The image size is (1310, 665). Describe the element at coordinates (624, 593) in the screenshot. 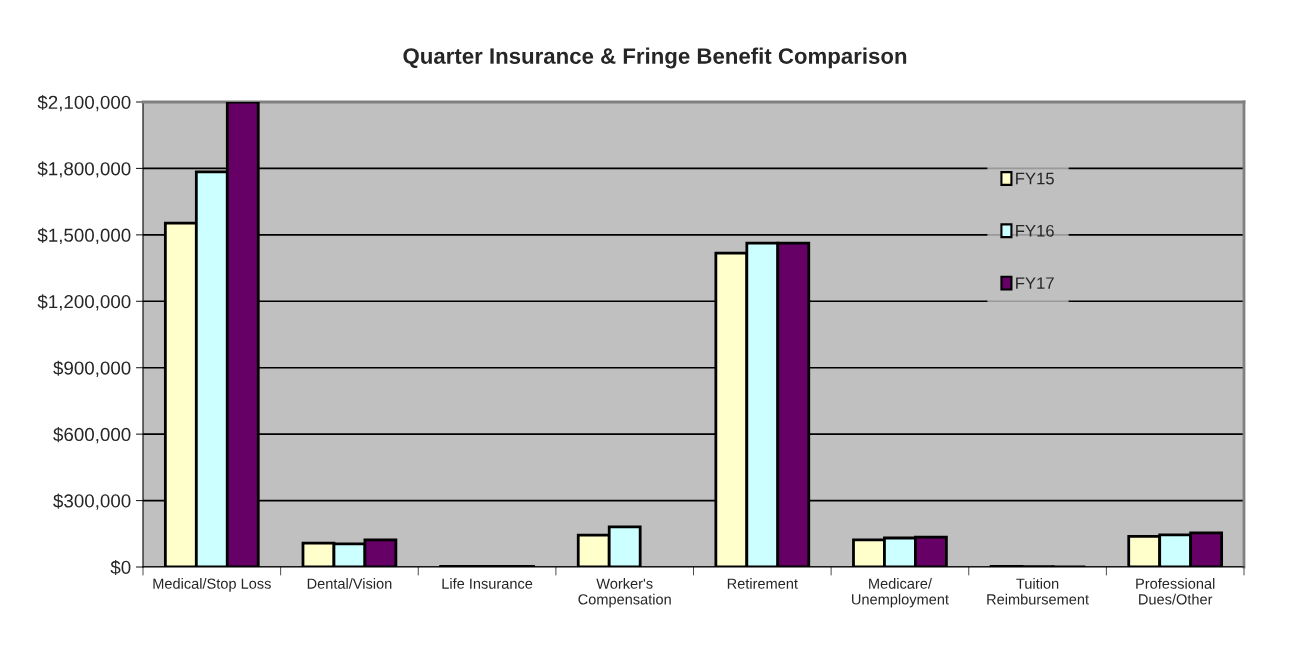

I see `x-tick-label: Worker's Compensation` at that location.